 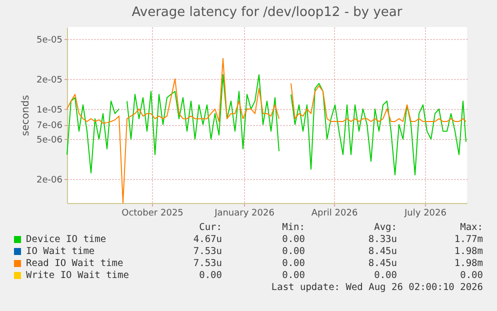 What do you see at coordinates (49, 111) in the screenshot?
I see `y-tick-label: 1e-05` at bounding box center [49, 111].